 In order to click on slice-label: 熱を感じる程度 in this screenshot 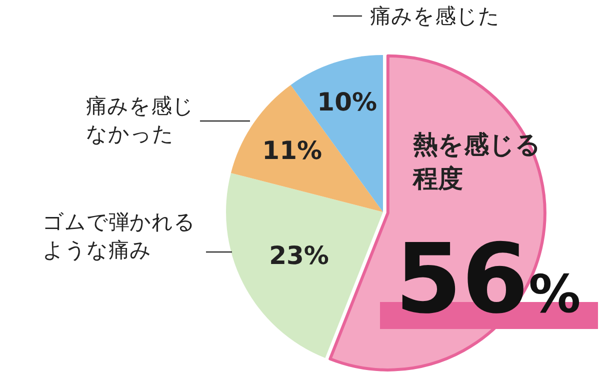, I will do `click(477, 162)`.